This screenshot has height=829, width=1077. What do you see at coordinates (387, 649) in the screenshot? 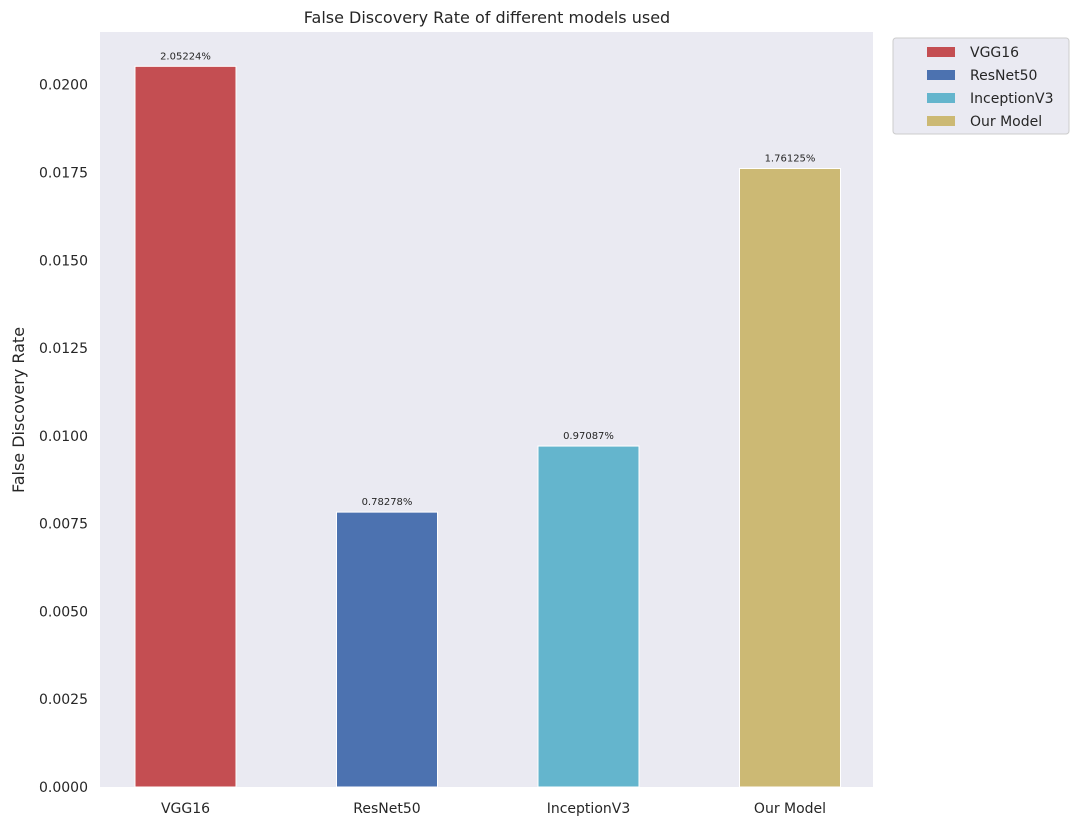
I see `bar-resnet50` at bounding box center [387, 649].